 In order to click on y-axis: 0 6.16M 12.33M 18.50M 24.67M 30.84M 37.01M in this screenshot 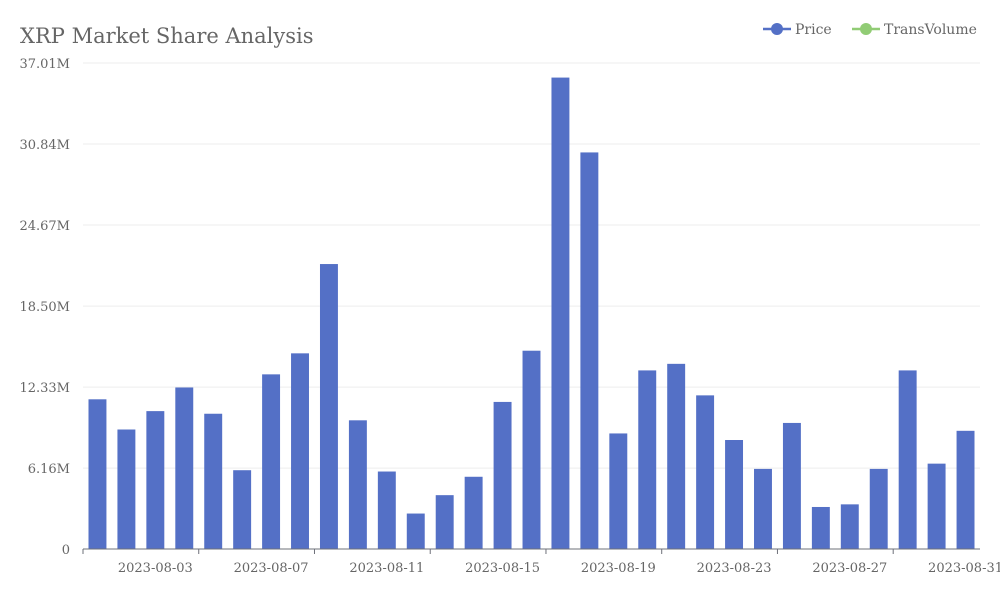, I will do `click(44, 307)`.